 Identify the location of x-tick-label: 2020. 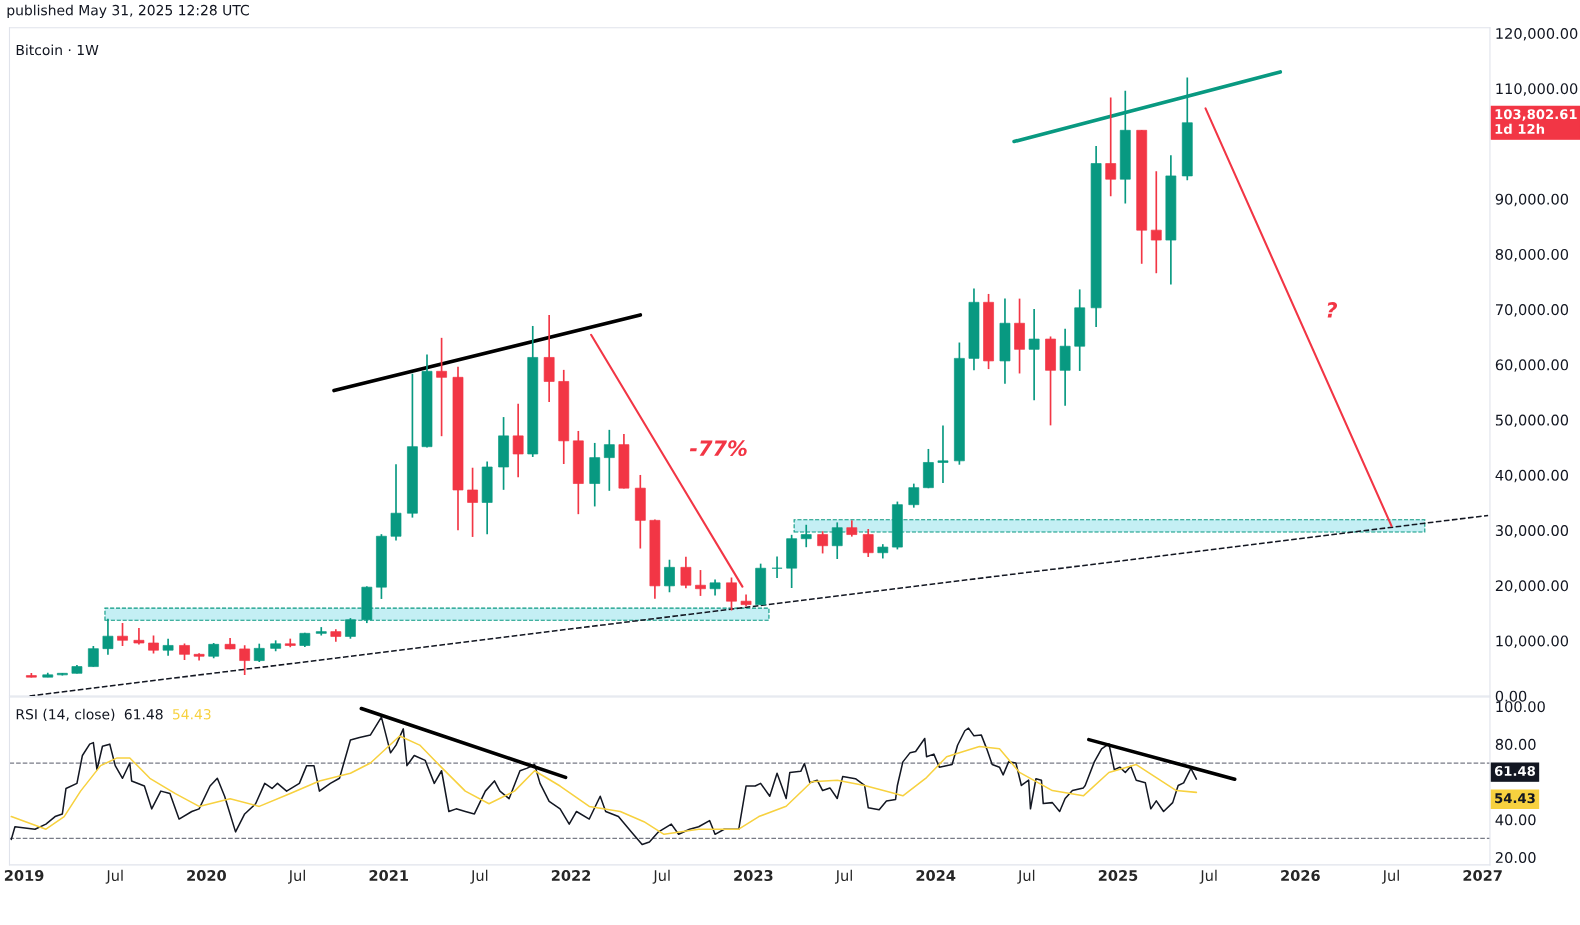
(206, 875).